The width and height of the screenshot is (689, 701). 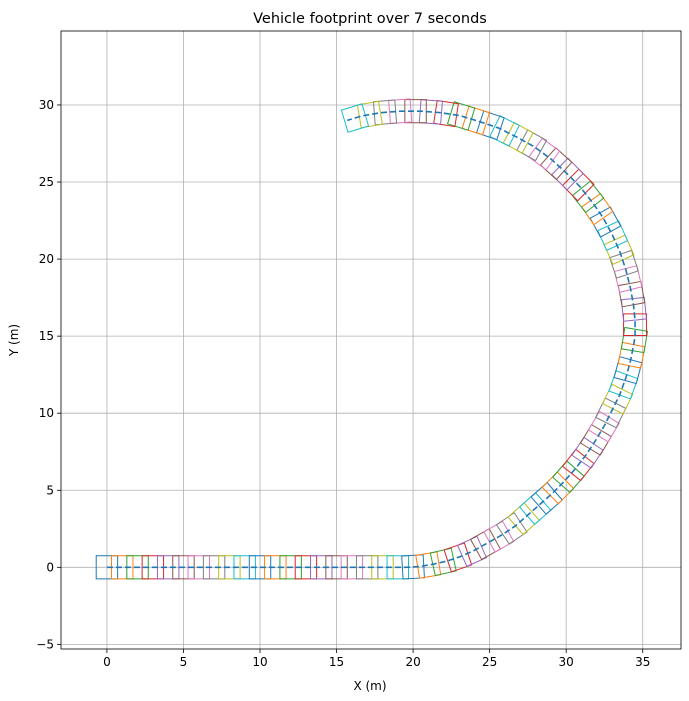 What do you see at coordinates (412, 662) in the screenshot?
I see `x-tick-label: 20` at bounding box center [412, 662].